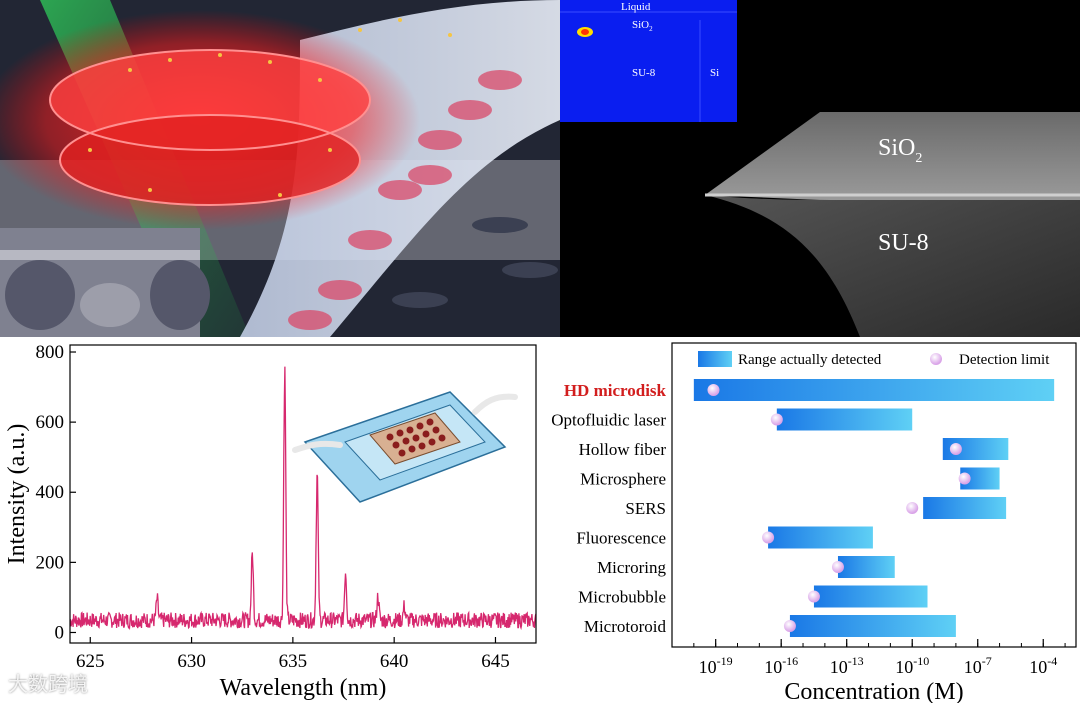  I want to click on background-disks, so click(475, 262).